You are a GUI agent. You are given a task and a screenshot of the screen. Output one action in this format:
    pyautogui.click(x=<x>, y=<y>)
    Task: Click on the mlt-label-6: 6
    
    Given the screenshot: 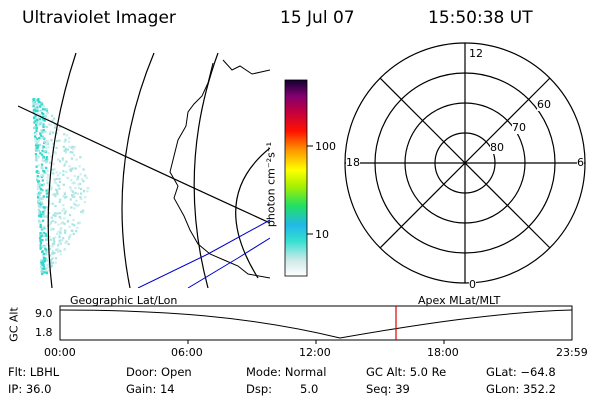 What is the action you would take?
    pyautogui.click(x=580, y=162)
    